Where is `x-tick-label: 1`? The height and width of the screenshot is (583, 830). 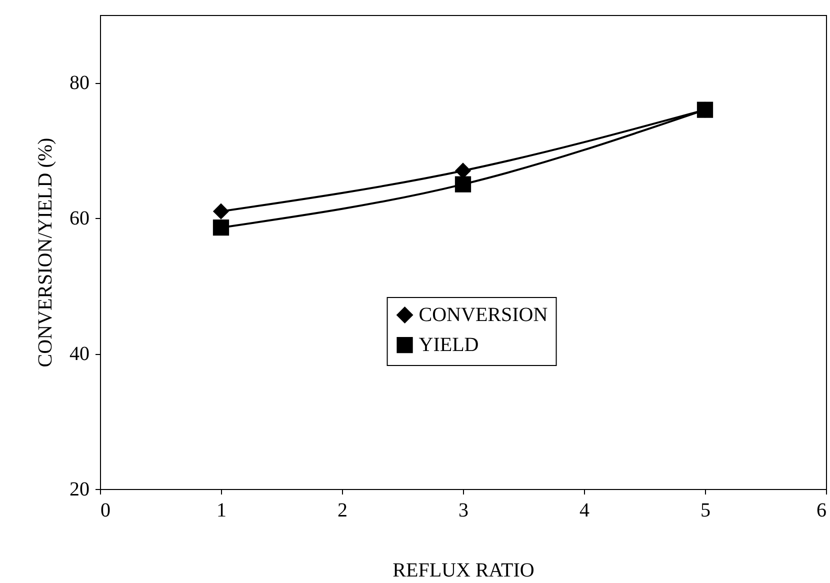 x-tick-label: 1 is located at coordinates (221, 511).